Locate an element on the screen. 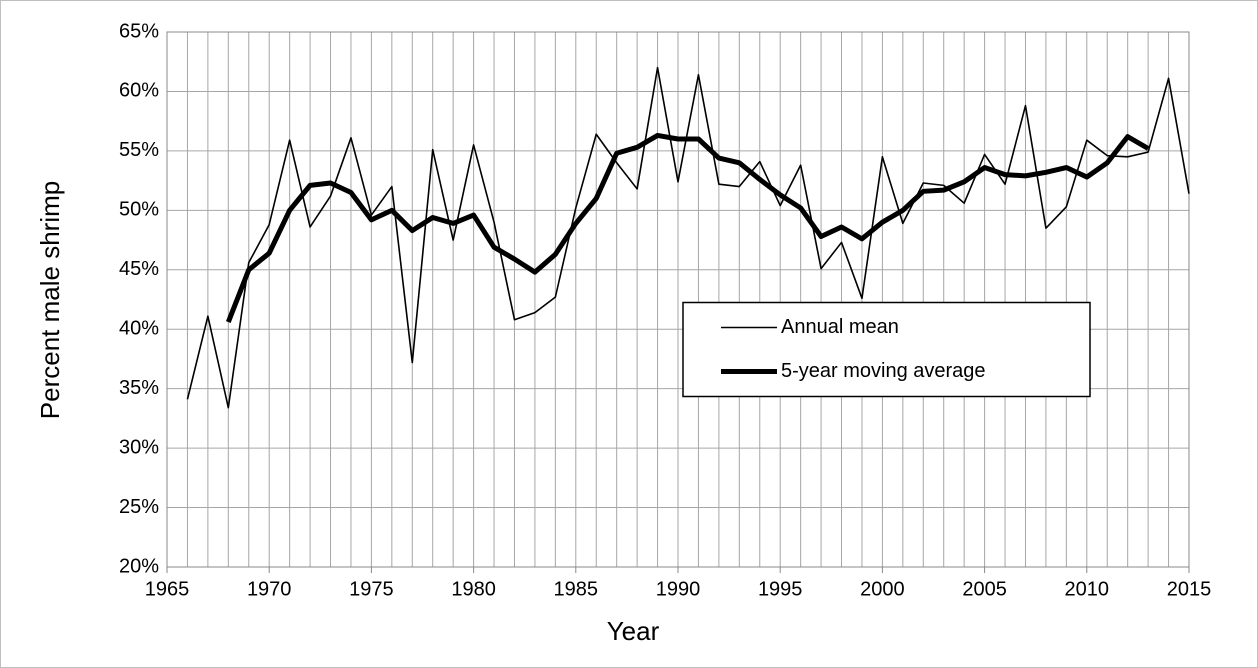 The image size is (1258, 668). x-axis-title: Year is located at coordinates (633, 631).